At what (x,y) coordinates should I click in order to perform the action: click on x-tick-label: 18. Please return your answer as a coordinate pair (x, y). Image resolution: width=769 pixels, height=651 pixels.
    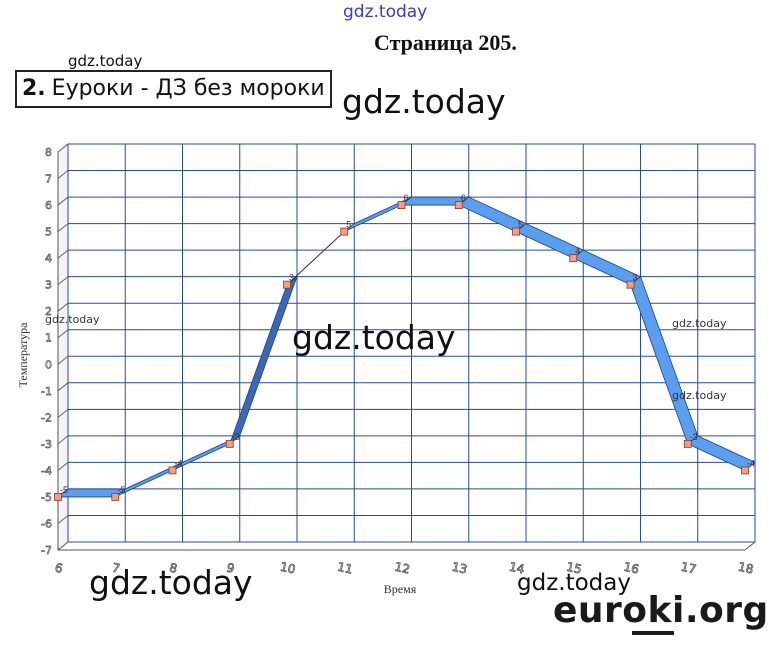
    Looking at the image, I should click on (746, 568).